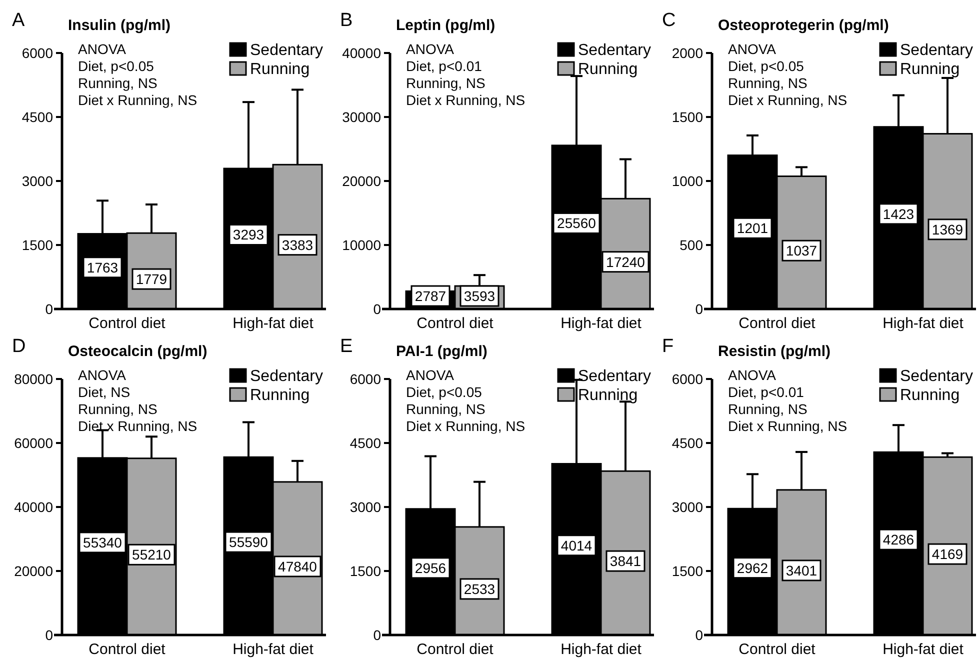 The width and height of the screenshot is (980, 662). What do you see at coordinates (346, 20) in the screenshot?
I see `text: B` at bounding box center [346, 20].